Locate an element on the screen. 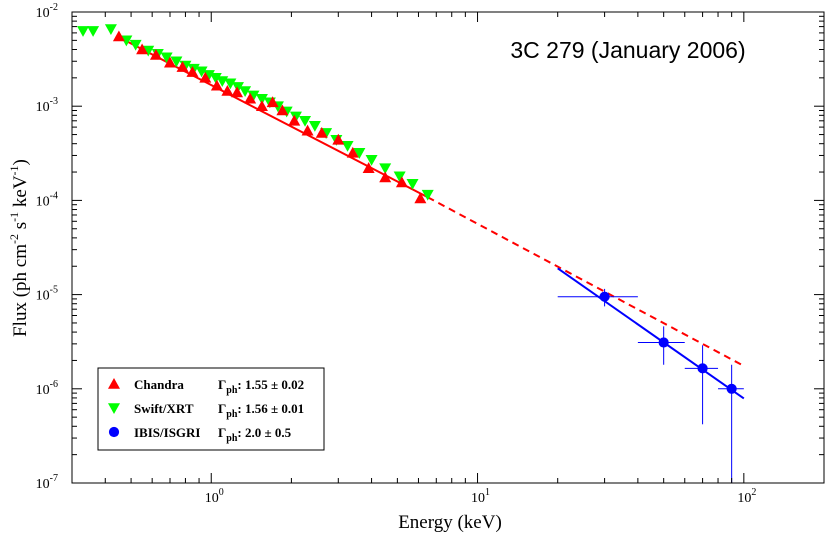 The image size is (830, 536). x-tick-label-exponent: 2 is located at coordinates (753, 492).